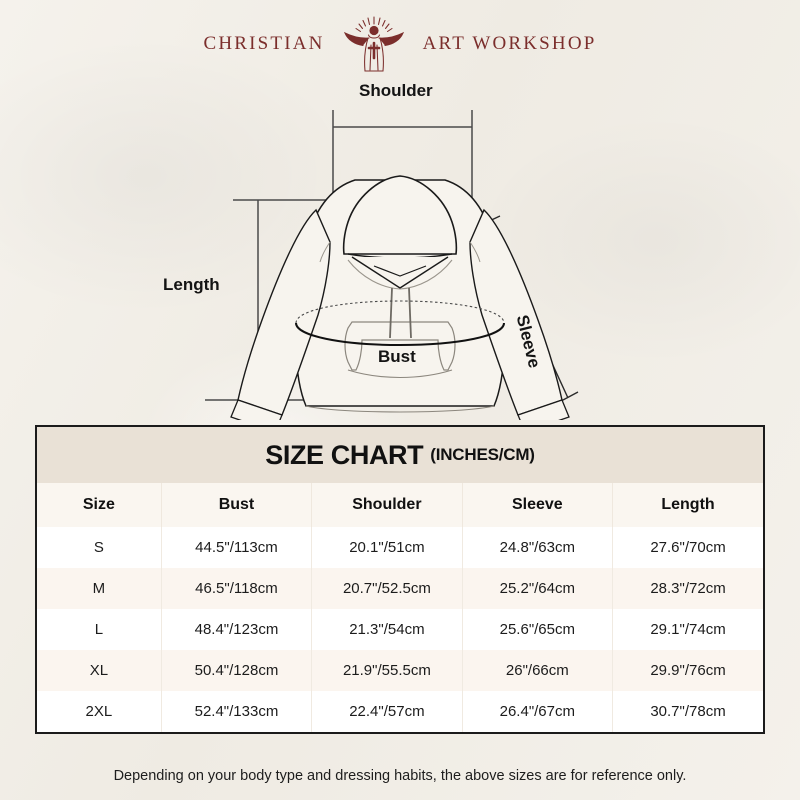 This screenshot has width=800, height=800. Describe the element at coordinates (99, 588) in the screenshot. I see `cell-size: M` at that location.